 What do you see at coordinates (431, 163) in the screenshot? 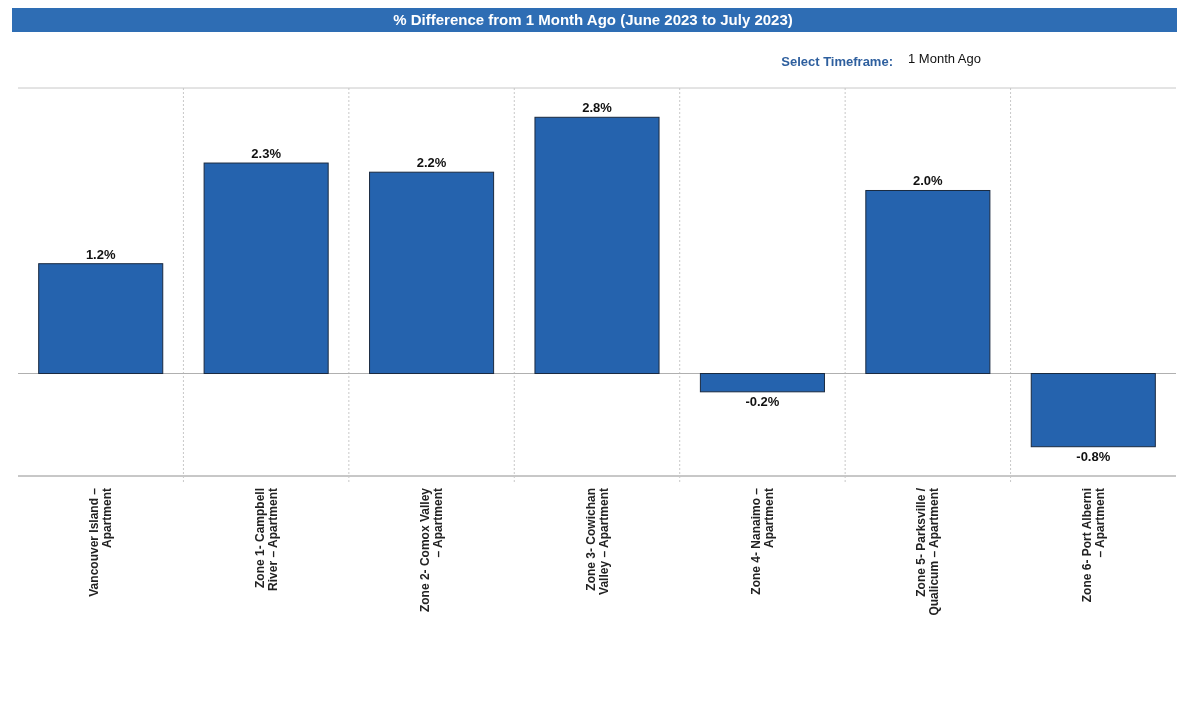
I see `data-label: 2.2%` at bounding box center [431, 163].